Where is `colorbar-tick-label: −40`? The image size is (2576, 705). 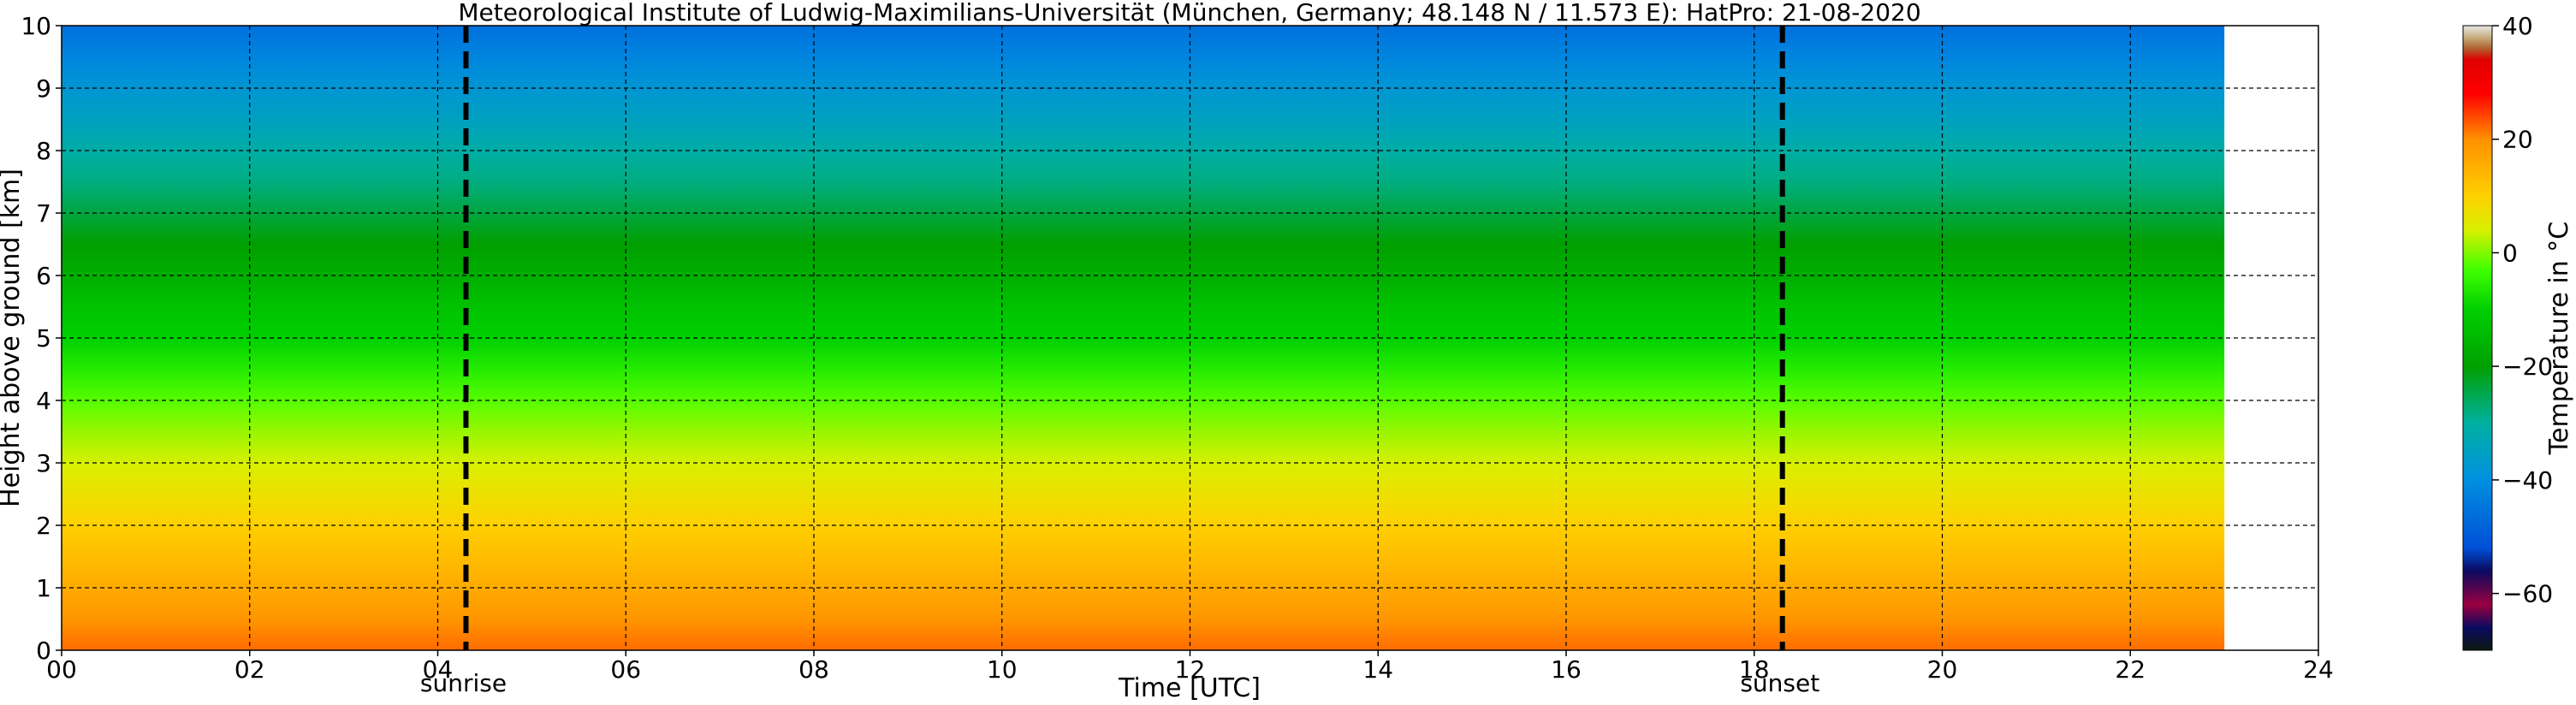
colorbar-tick-label: −40 is located at coordinates (2527, 480).